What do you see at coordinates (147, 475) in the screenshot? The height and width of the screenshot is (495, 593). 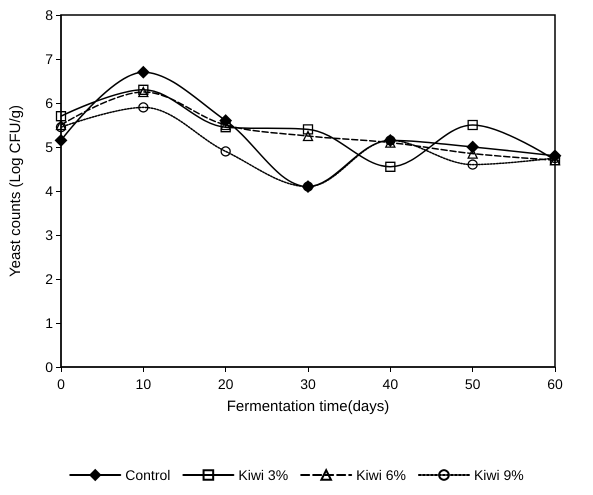 I see `legend-label: Control` at bounding box center [147, 475].